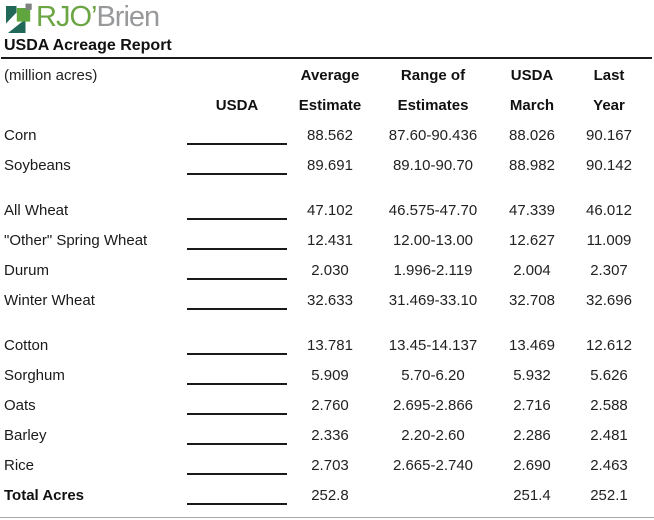  What do you see at coordinates (532, 240) in the screenshot?
I see `usda-march-value: 12.627` at bounding box center [532, 240].